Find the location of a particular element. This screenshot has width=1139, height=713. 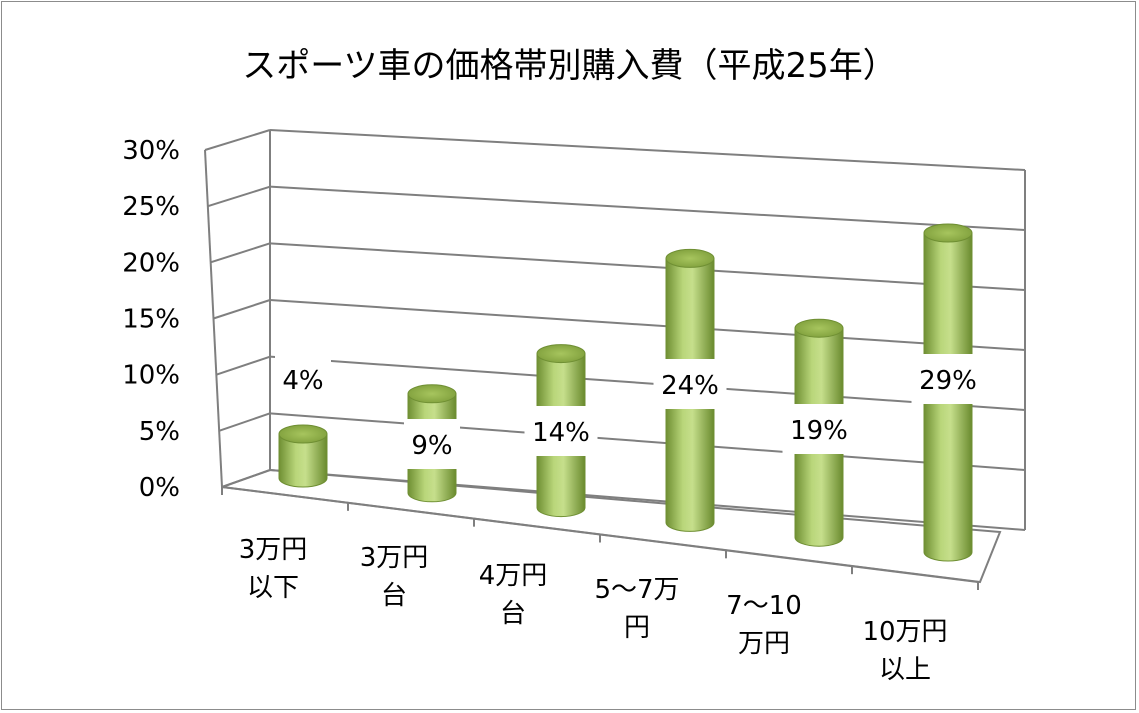

y-tick-label: 10% is located at coordinates (151, 376).